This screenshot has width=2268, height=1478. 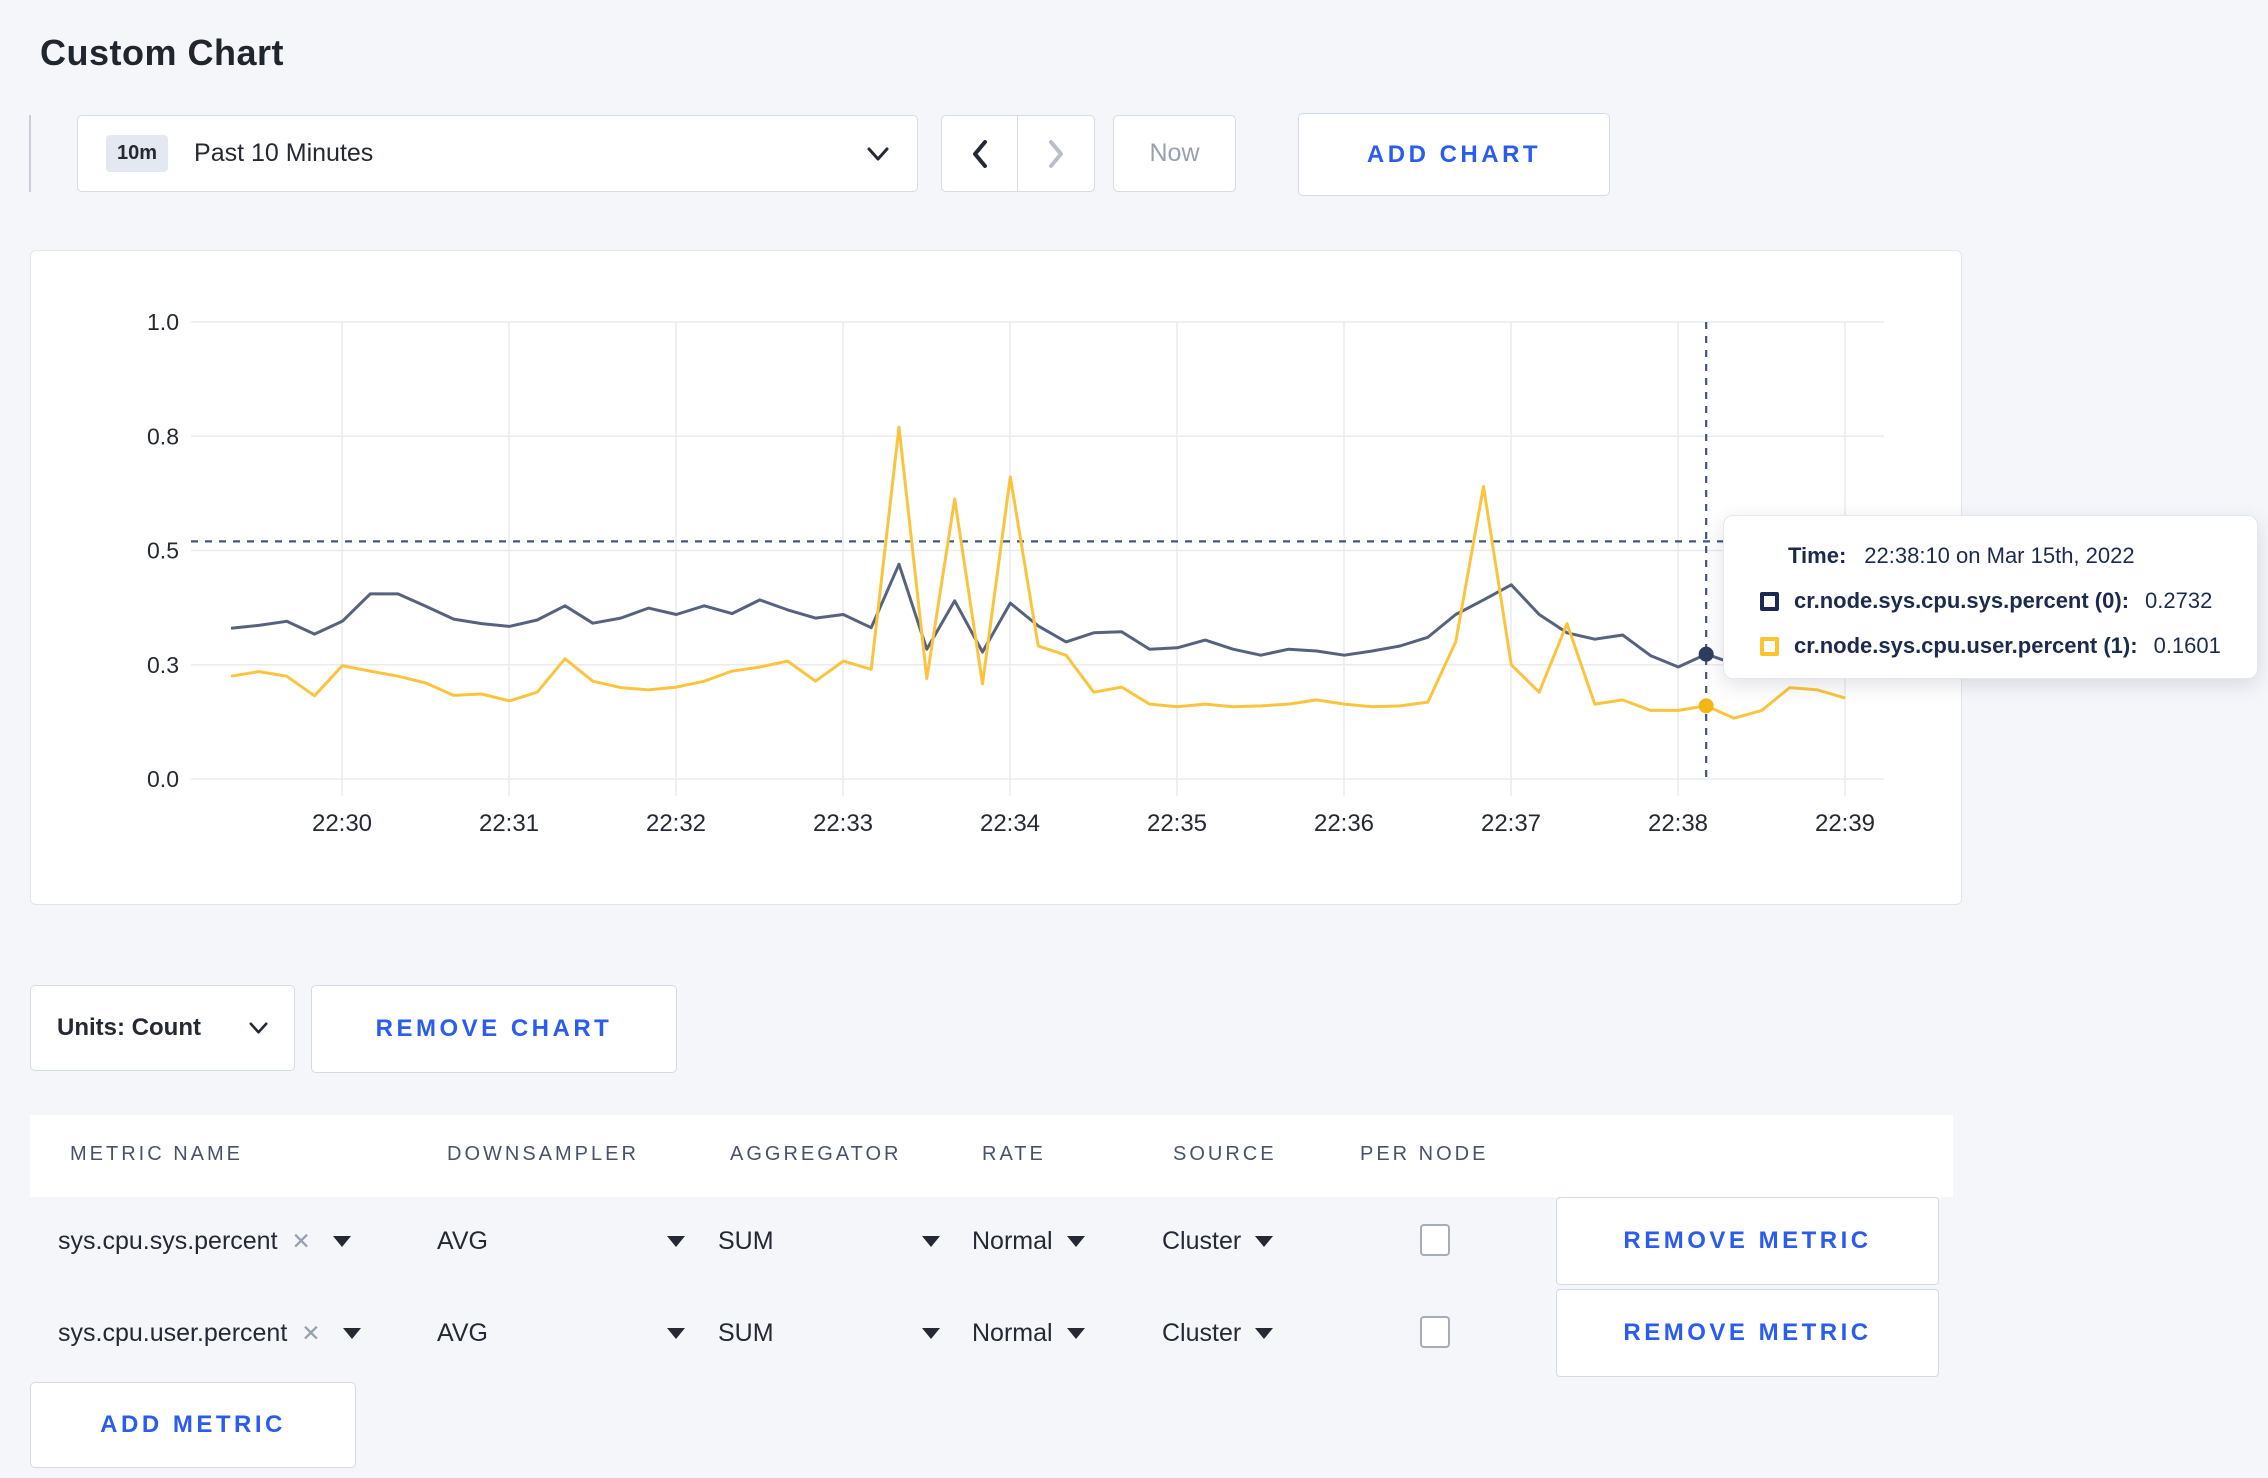 What do you see at coordinates (1678, 823) in the screenshot?
I see `svg-text: 22:38` at bounding box center [1678, 823].